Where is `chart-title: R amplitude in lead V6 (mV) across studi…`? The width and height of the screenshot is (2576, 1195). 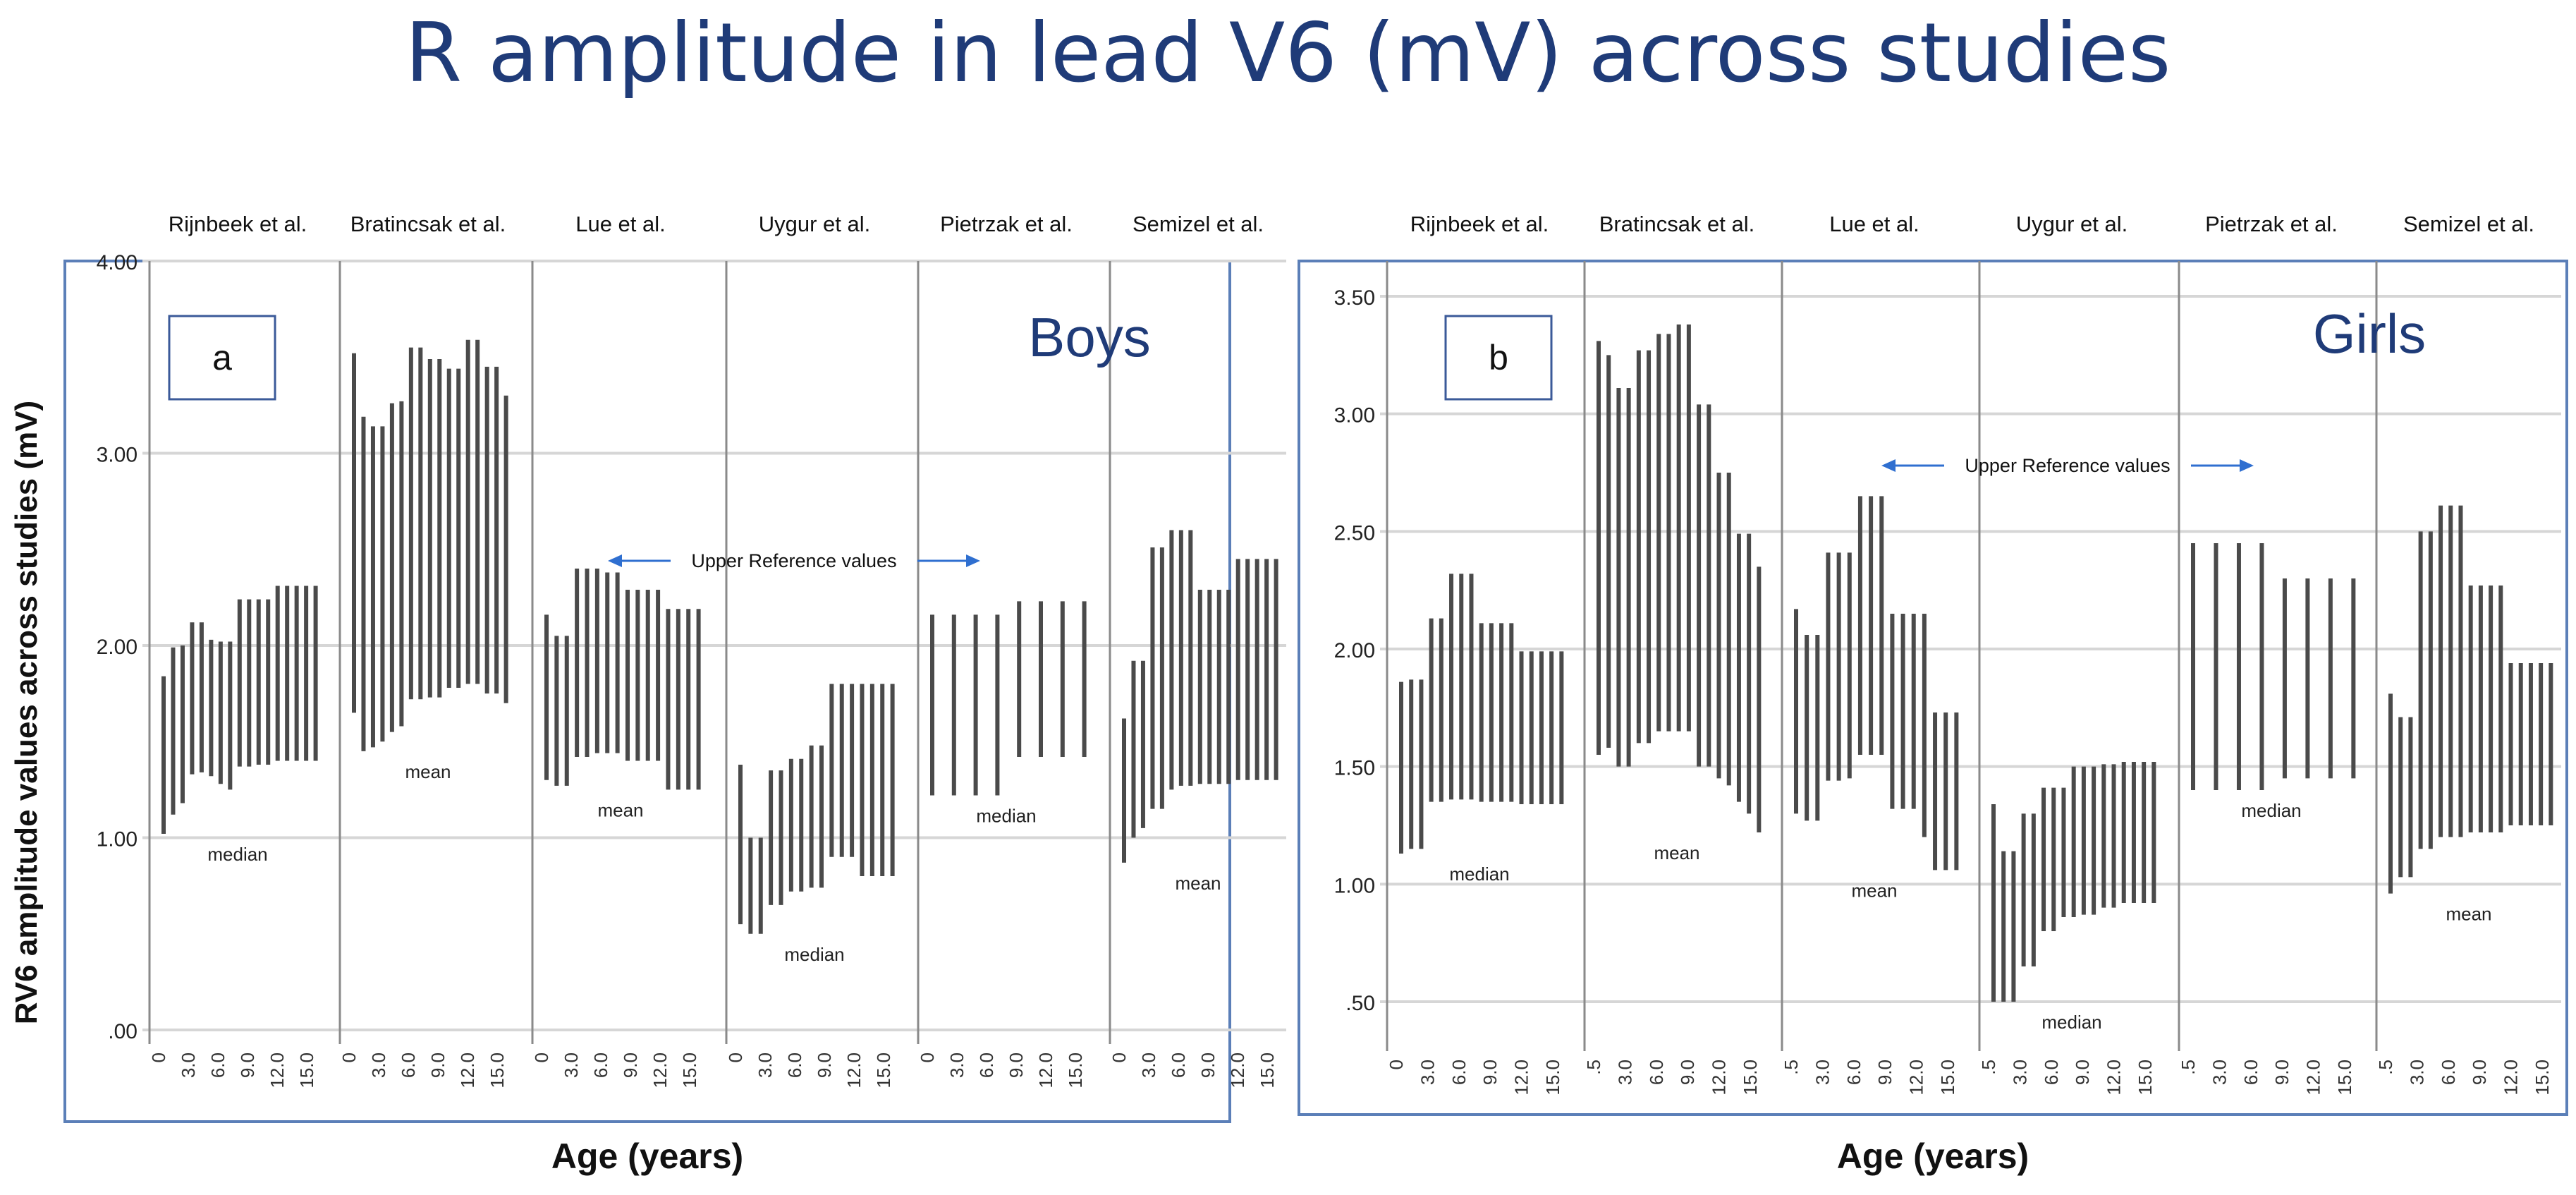
chart-title: R amplitude in lead V6 (mV) across studi… is located at coordinates (1288, 53).